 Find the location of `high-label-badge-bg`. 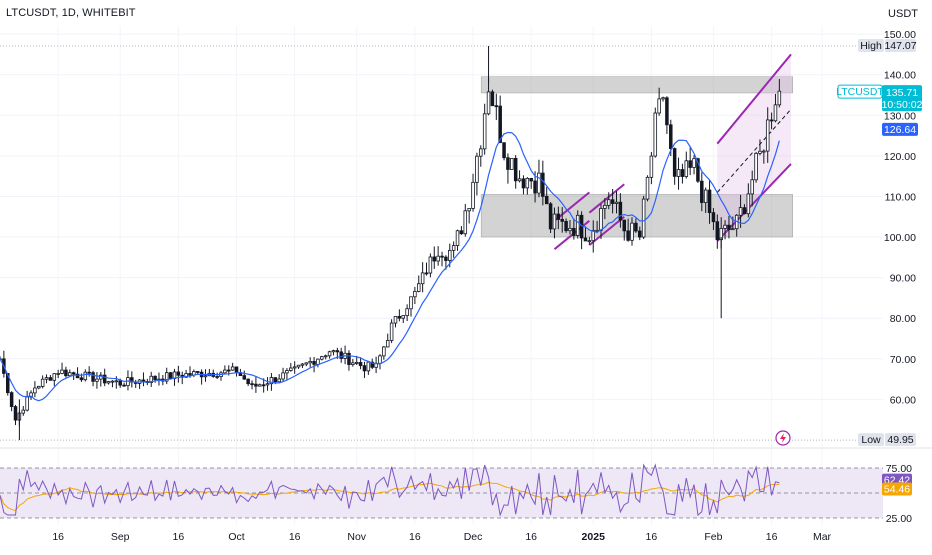

high-label-badge-bg is located at coordinates (871, 46).